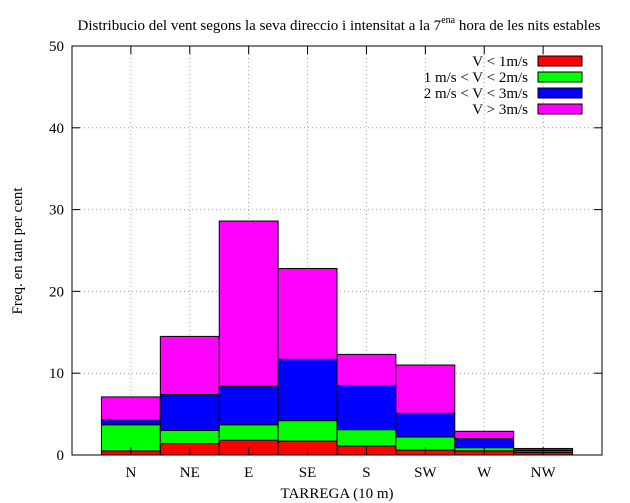  I want to click on x-tick-label: NE, so click(190, 473).